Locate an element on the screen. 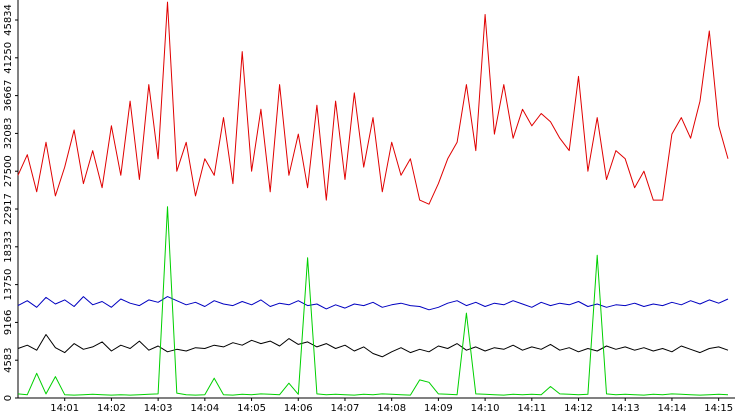 The height and width of the screenshot is (415, 735). x-tick-label: 14:09 is located at coordinates (438, 408).